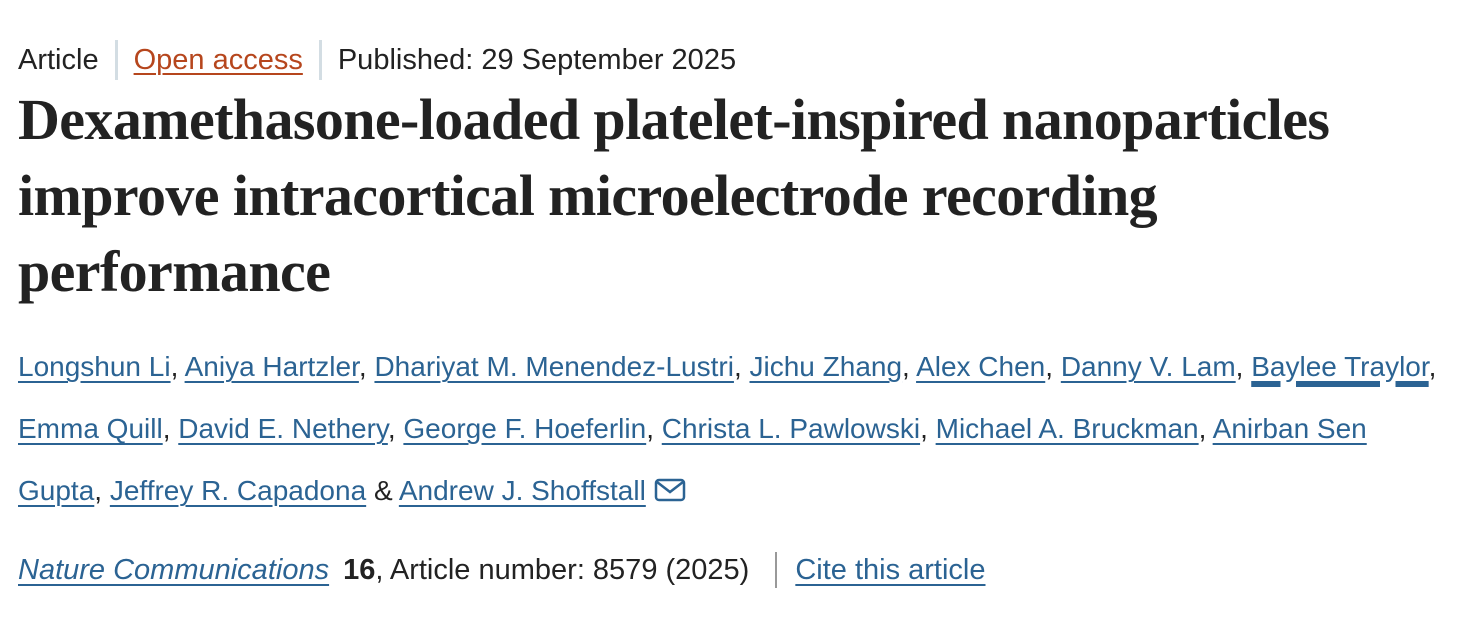  Describe the element at coordinates (90, 428) in the screenshot. I see `author-link: Emma Quill` at that location.